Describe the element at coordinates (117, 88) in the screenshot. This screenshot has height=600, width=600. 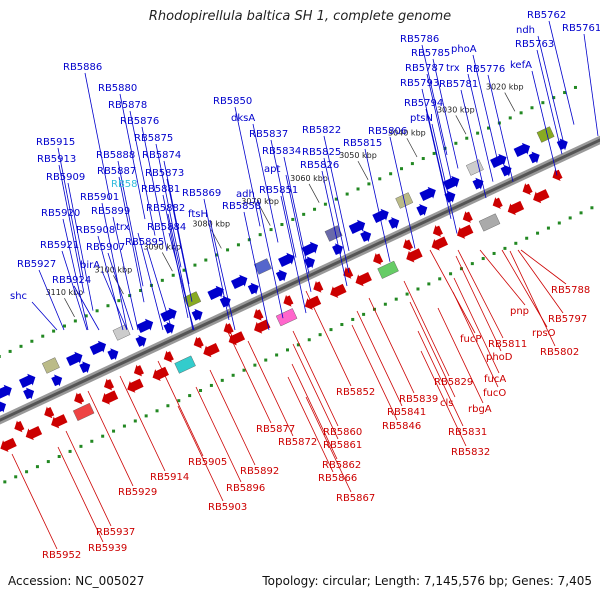
I see `gene-label-top: RB5880` at that location.